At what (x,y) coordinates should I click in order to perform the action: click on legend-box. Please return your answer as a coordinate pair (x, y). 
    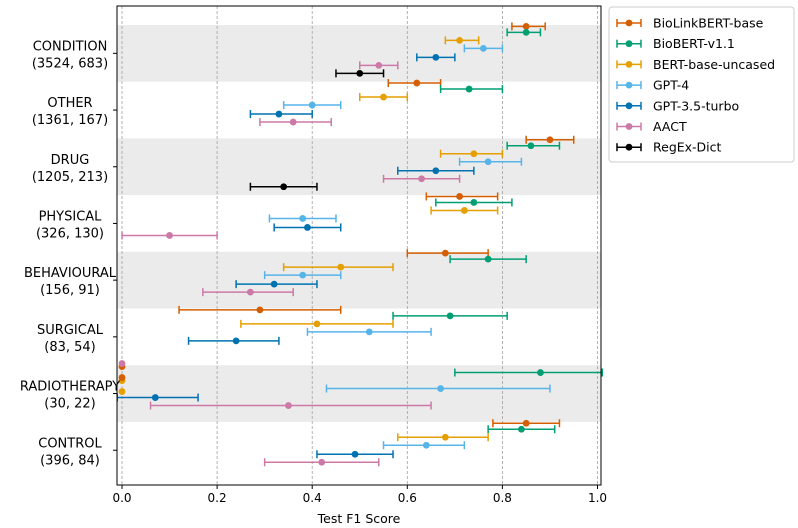
    Looking at the image, I should click on (701, 84).